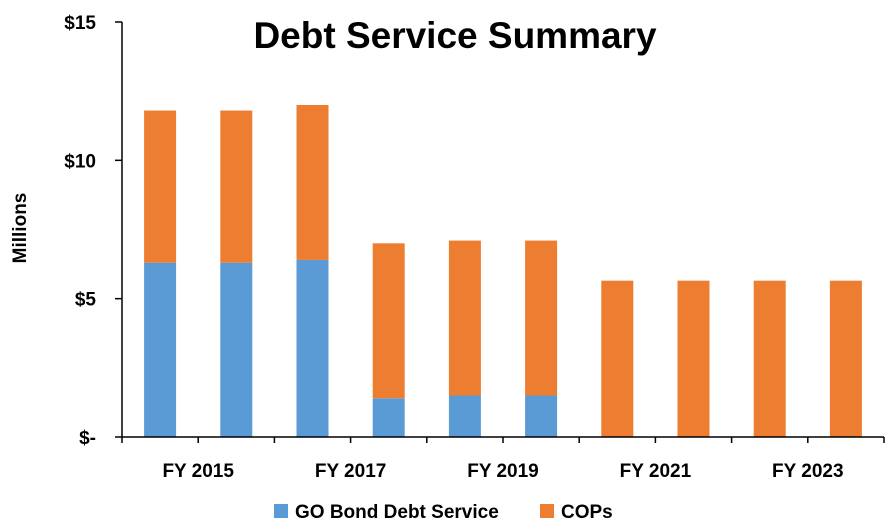  What do you see at coordinates (350, 471) in the screenshot?
I see `x-tick-label: FY 2017` at bounding box center [350, 471].